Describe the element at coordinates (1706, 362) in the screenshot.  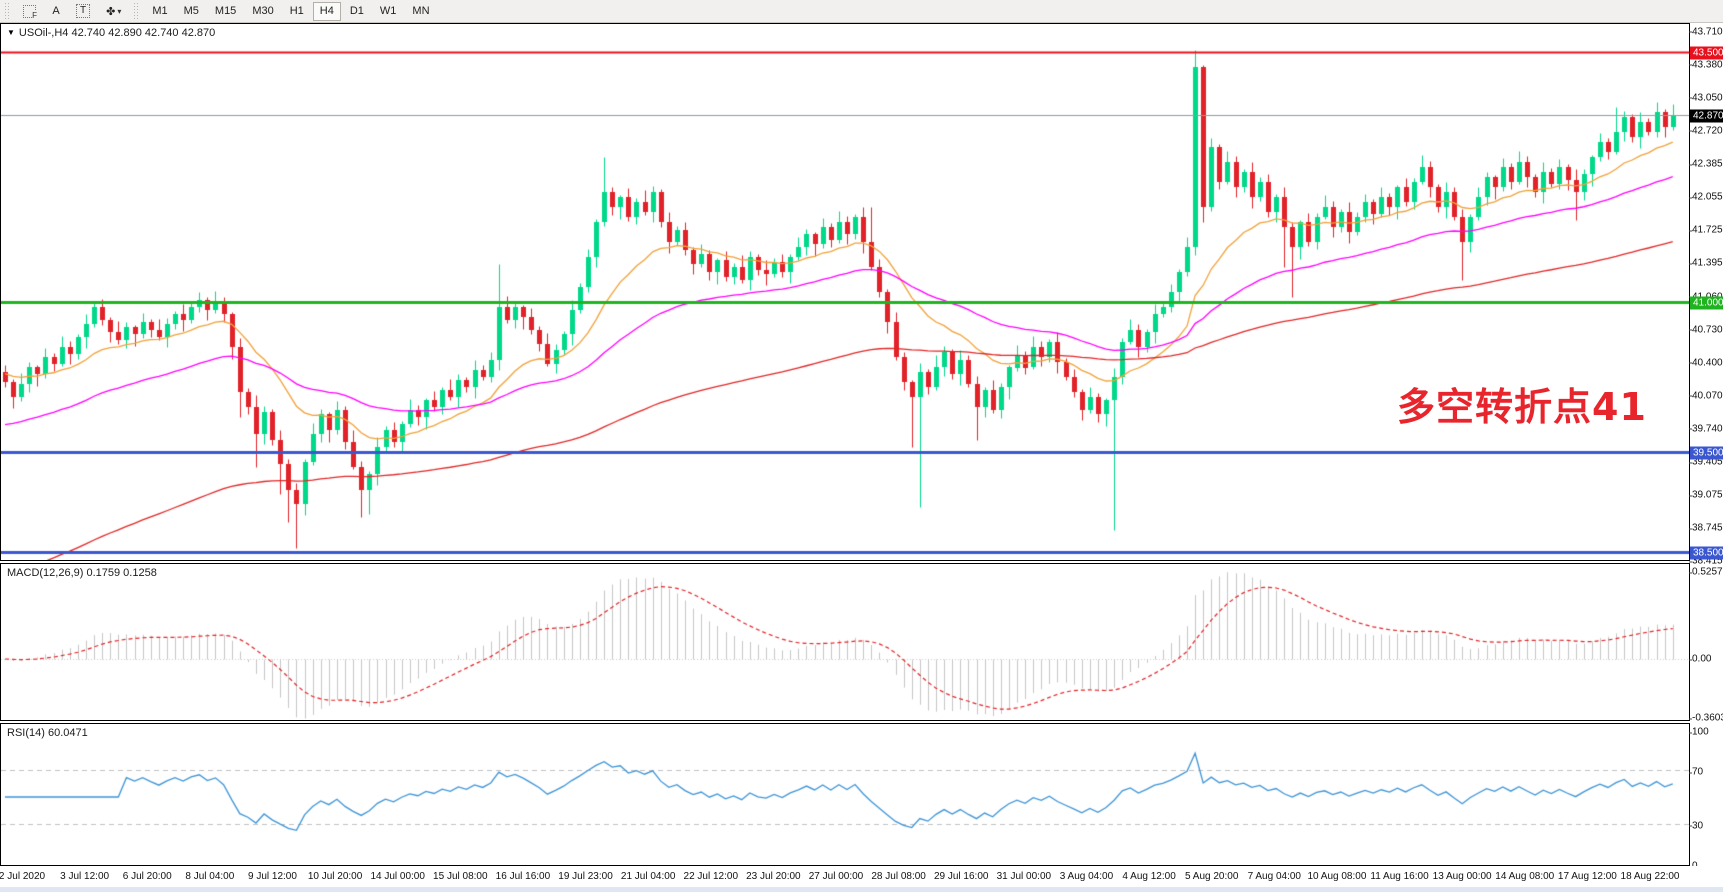
I see `price-tick-label: 40.400` at that location.